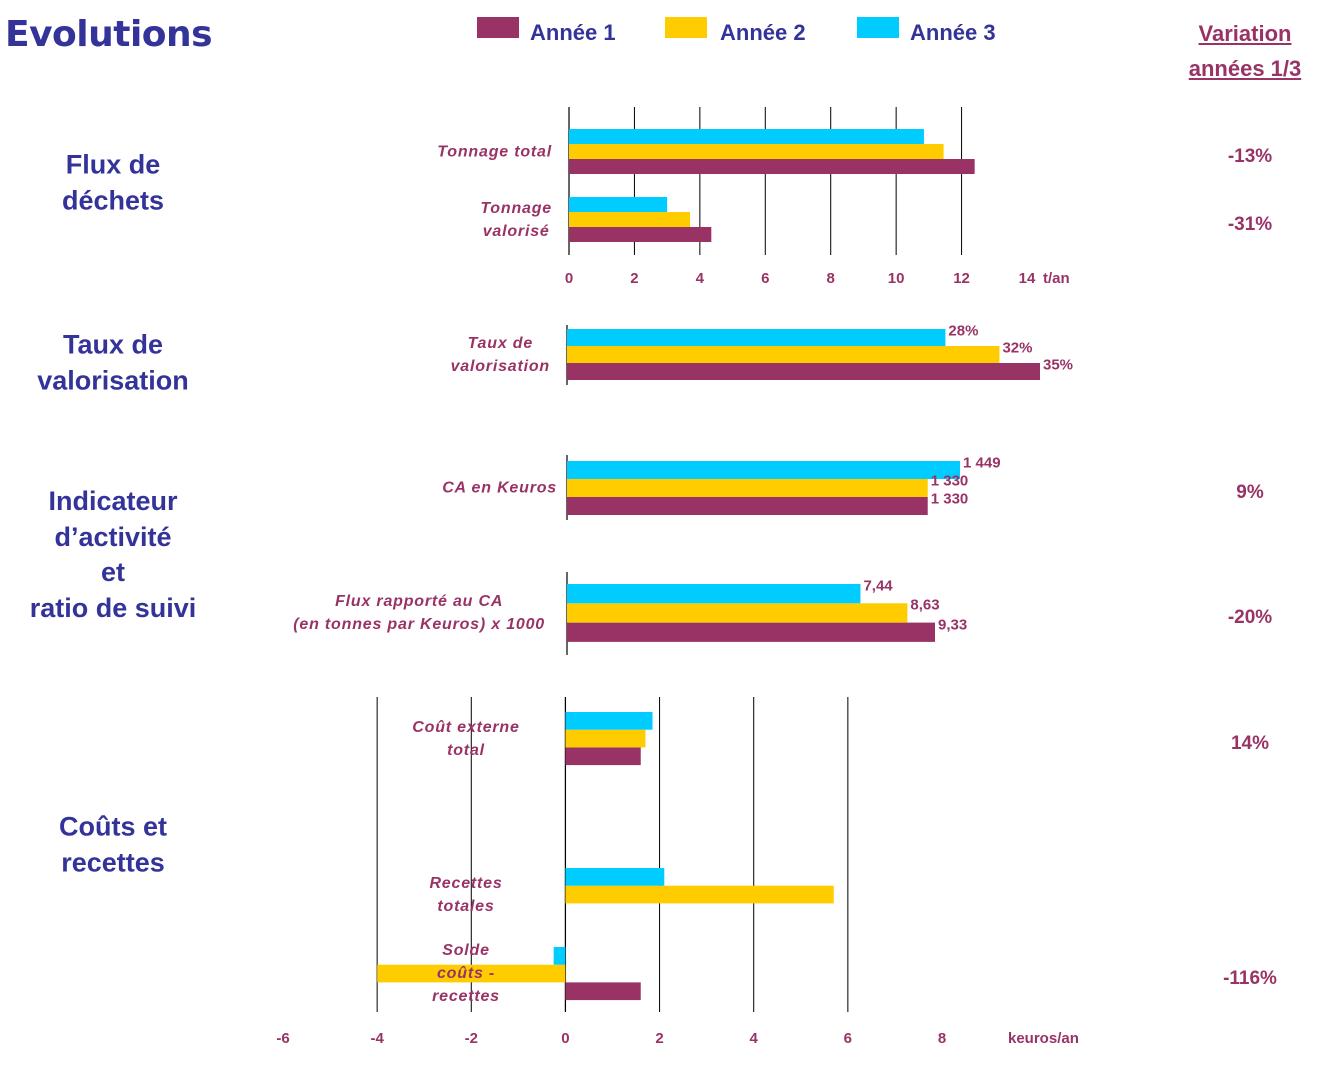 This screenshot has height=1077, width=1319. I want to click on variation-value: -13%, so click(1250, 156).